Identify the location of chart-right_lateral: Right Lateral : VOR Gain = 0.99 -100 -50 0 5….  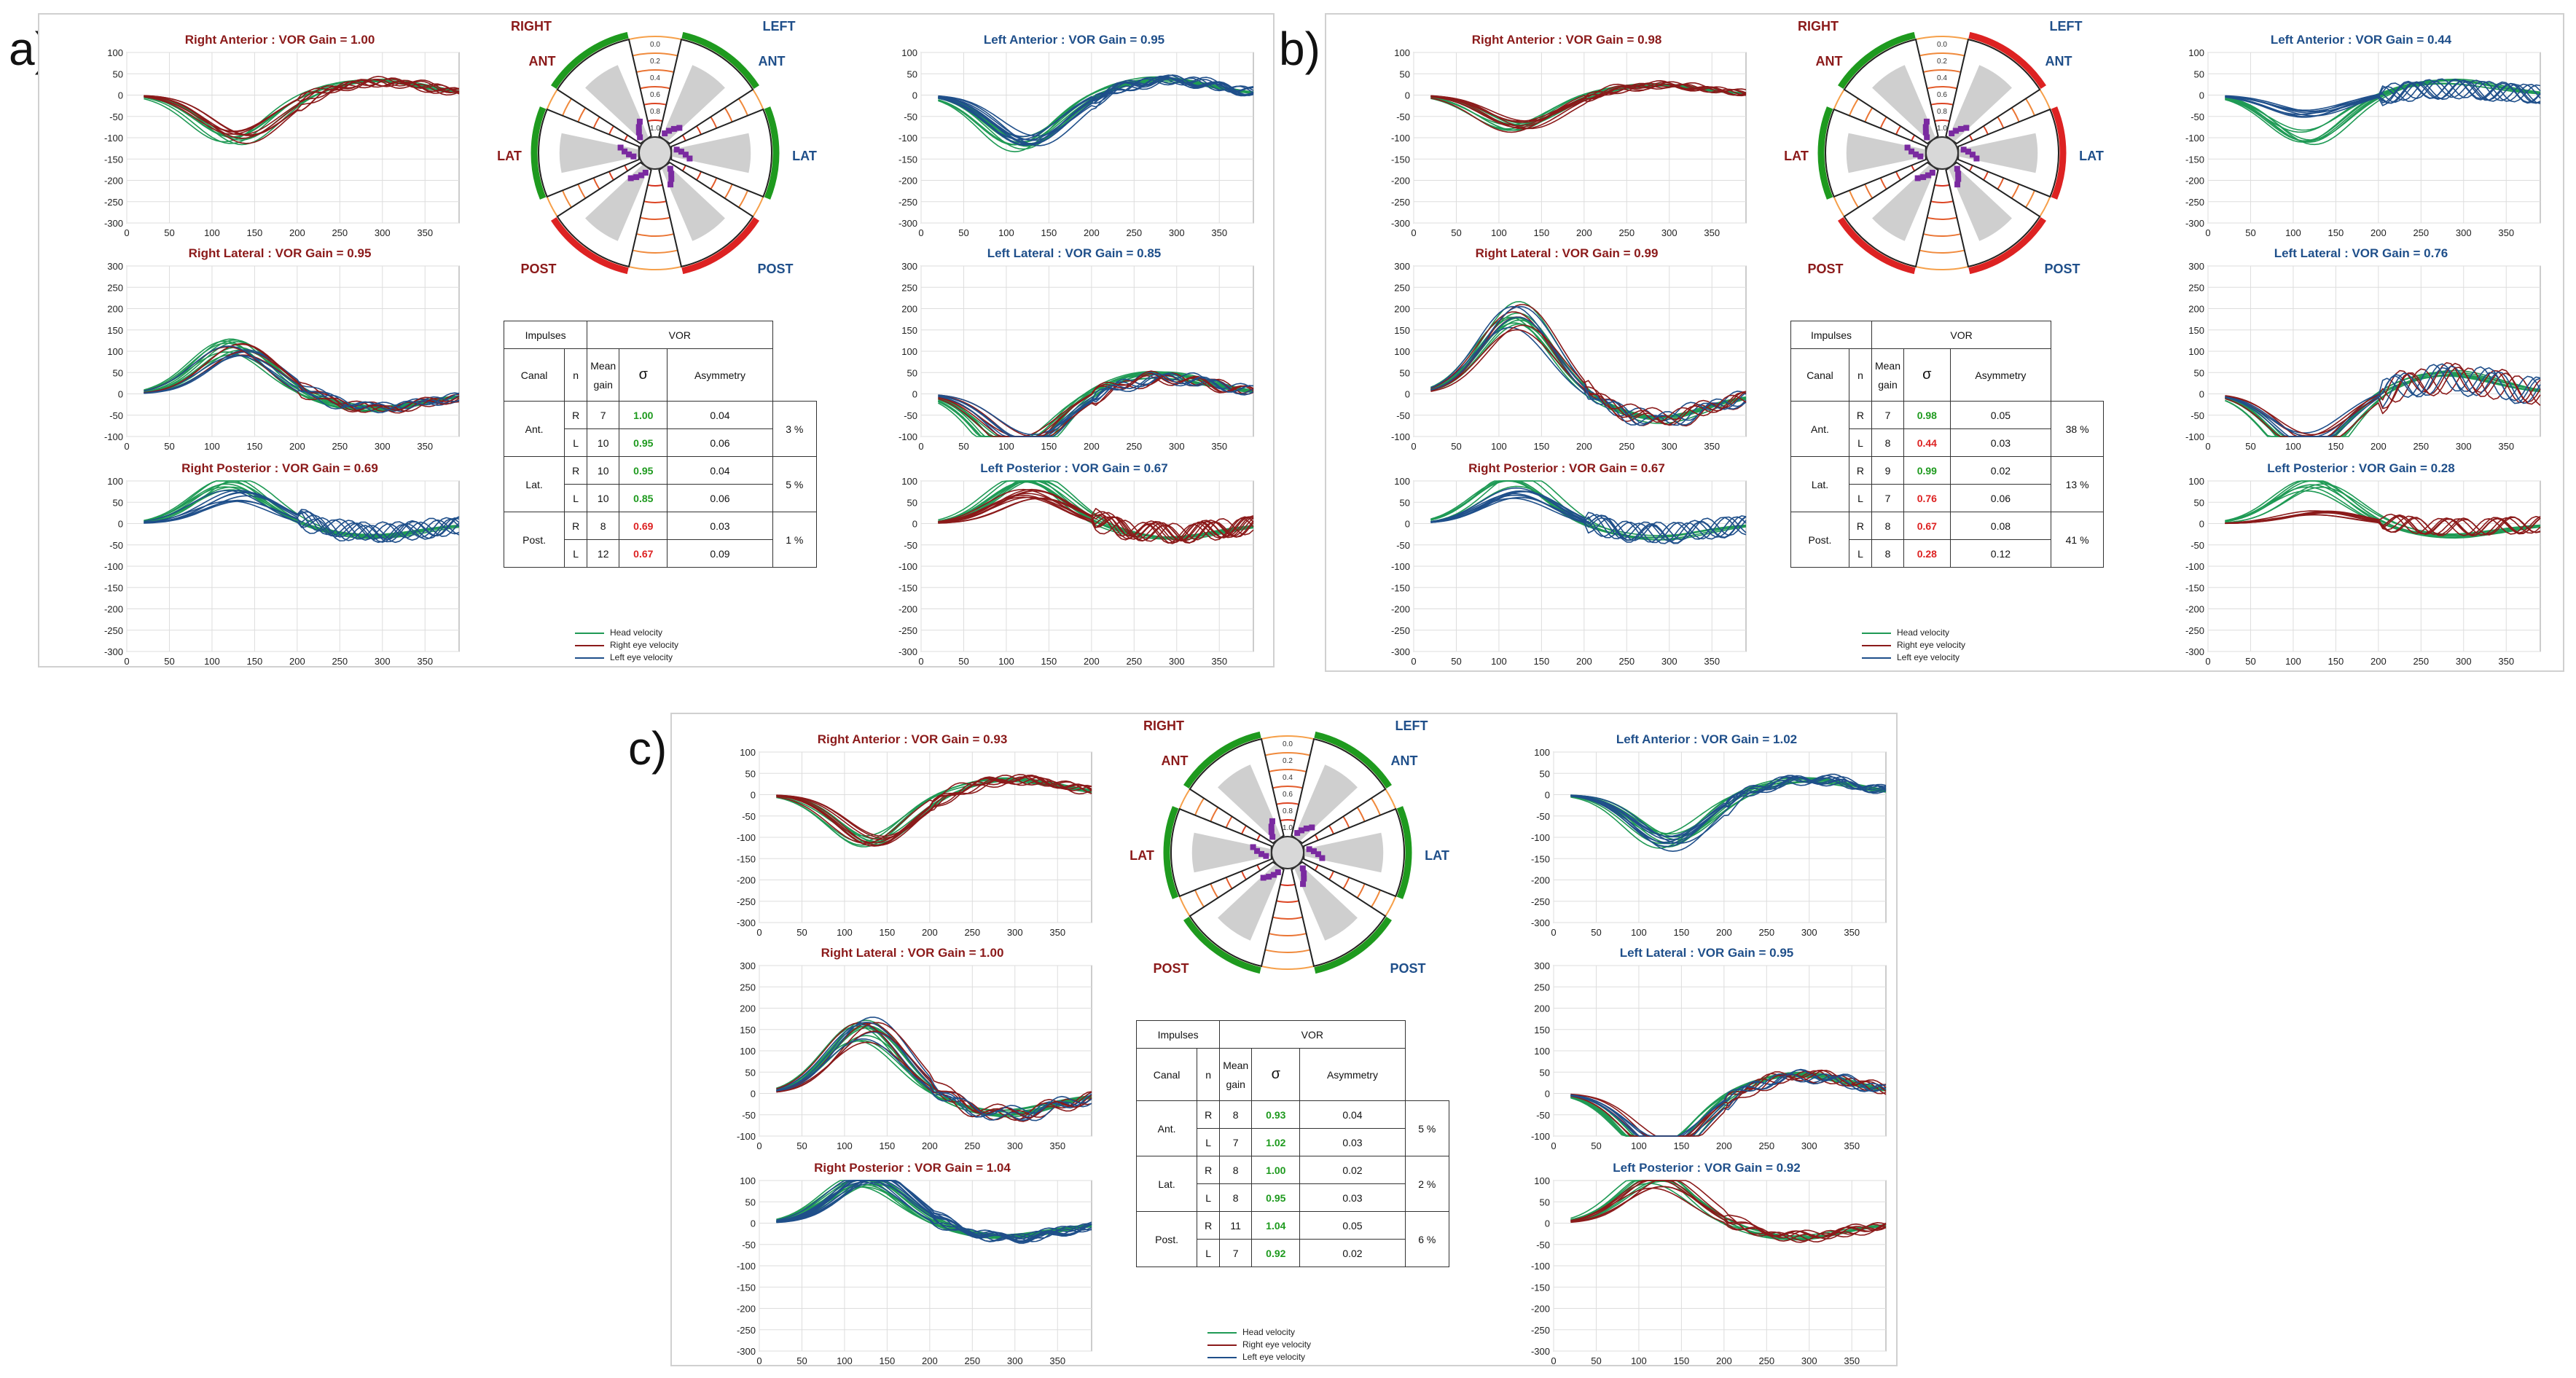
(1569, 349).